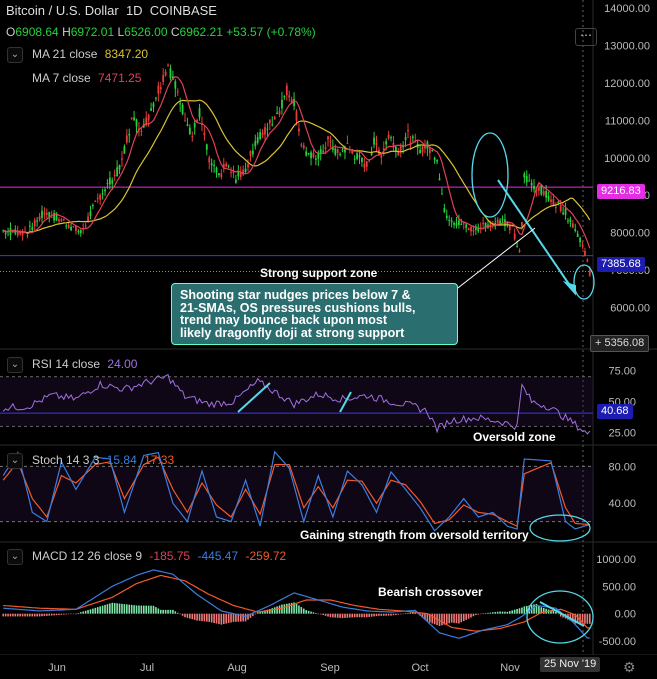 This screenshot has width=657, height=679. Describe the element at coordinates (616, 560) in the screenshot. I see `macd-tick-label: 1000.00` at that location.